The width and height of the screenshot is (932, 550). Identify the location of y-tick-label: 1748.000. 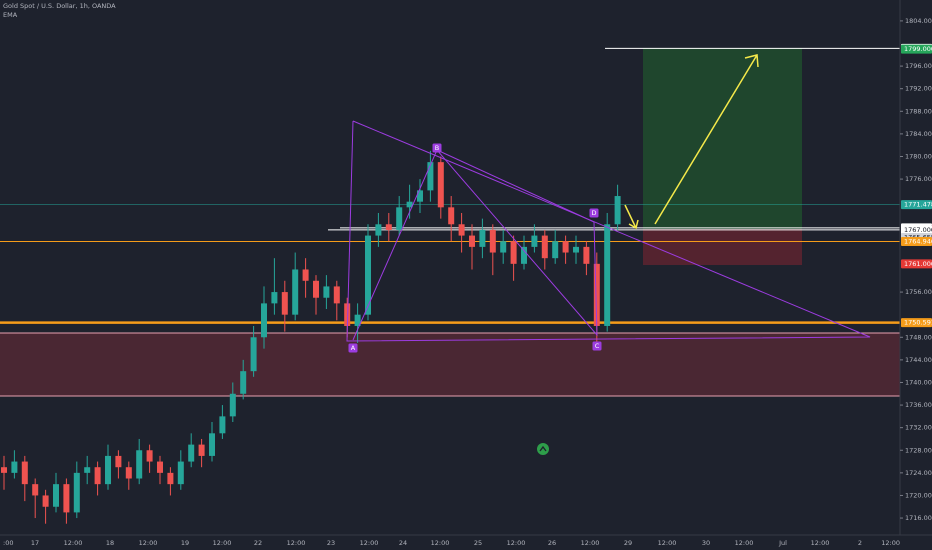
(918, 337).